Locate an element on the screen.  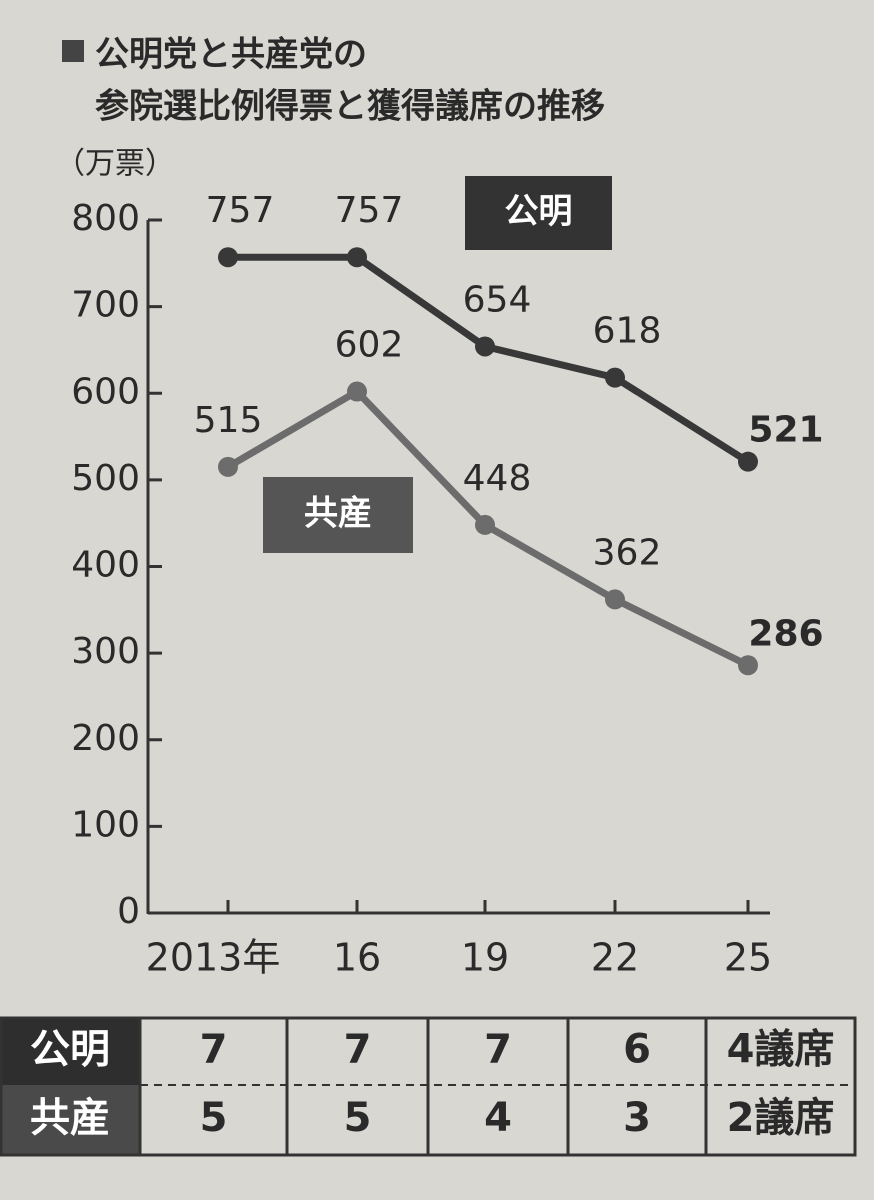
legend-label: 共産 is located at coordinates (338, 514).